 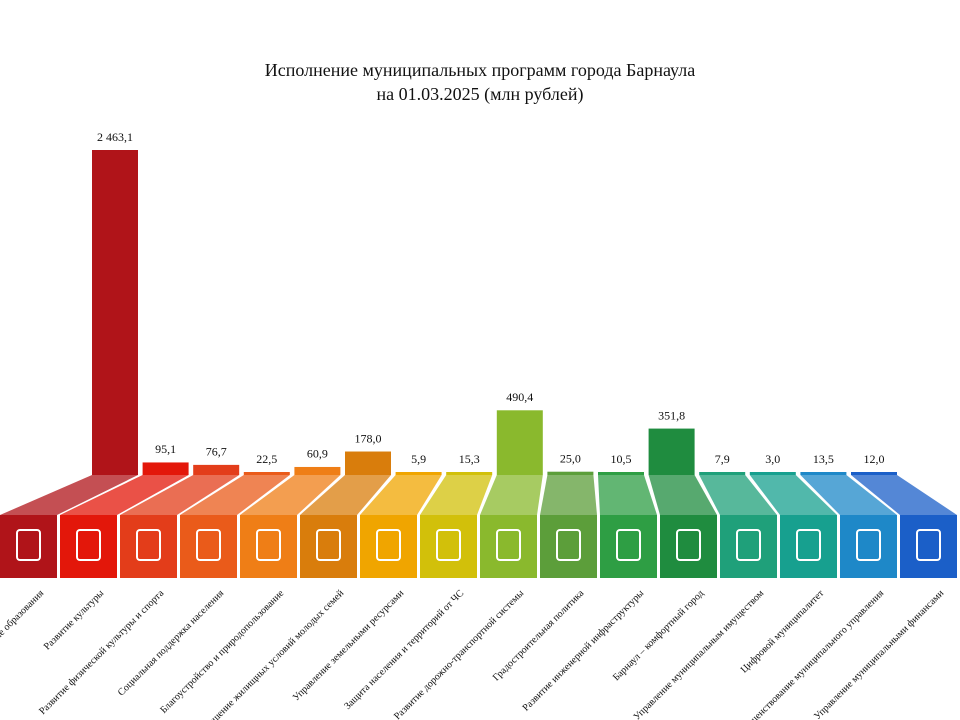 What do you see at coordinates (266, 459) in the screenshot?
I see `value-label: 22,5` at bounding box center [266, 459].